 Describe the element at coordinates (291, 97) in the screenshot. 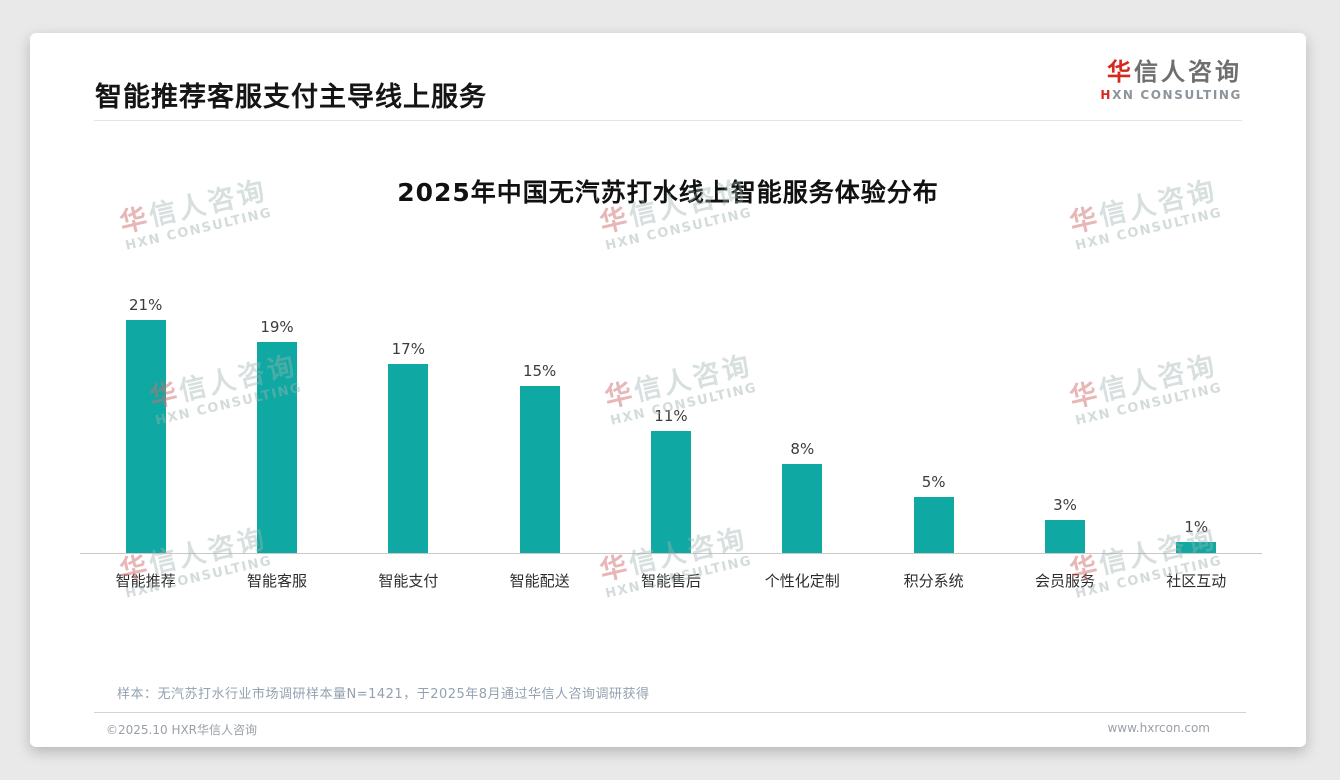

I see `page-title: 智能推荐客服支付主导线上服务` at that location.